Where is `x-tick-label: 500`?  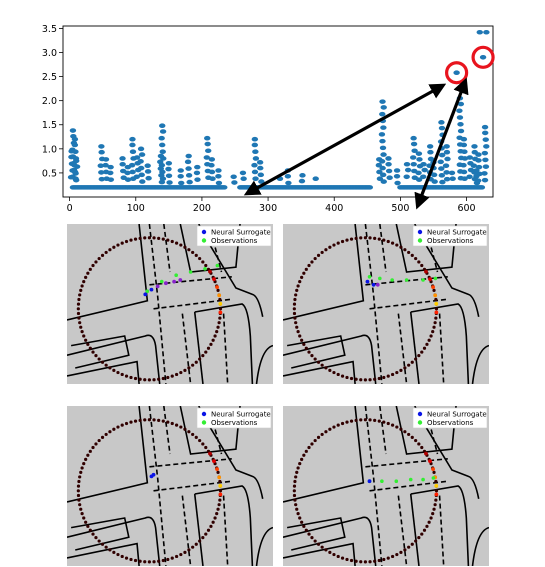 x-tick-label: 500 is located at coordinates (400, 208).